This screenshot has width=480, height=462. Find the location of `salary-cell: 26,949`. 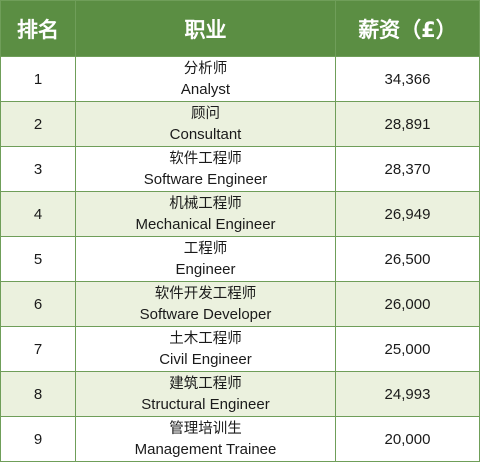

salary-cell: 26,949 is located at coordinates (407, 214).